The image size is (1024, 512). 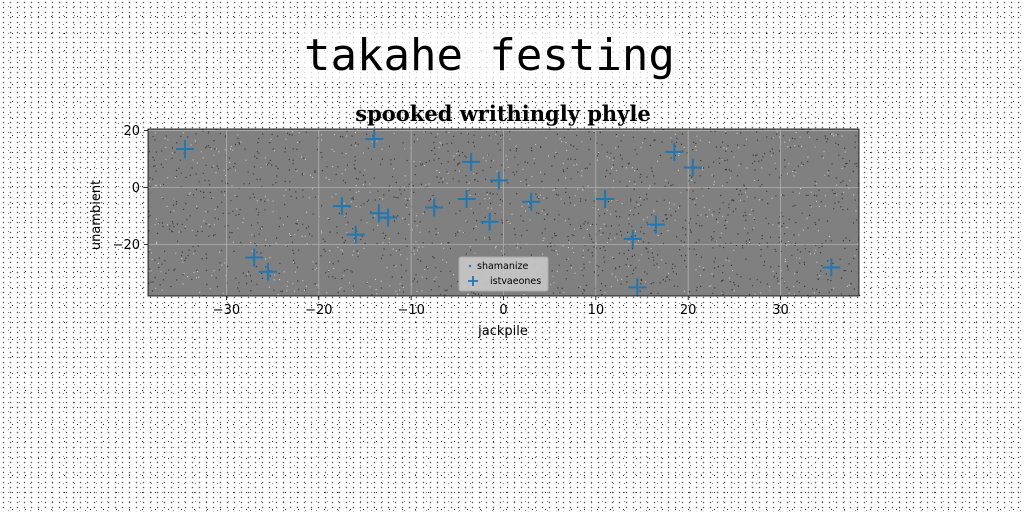 I want to click on y-tick: 20, so click(x=135, y=131).